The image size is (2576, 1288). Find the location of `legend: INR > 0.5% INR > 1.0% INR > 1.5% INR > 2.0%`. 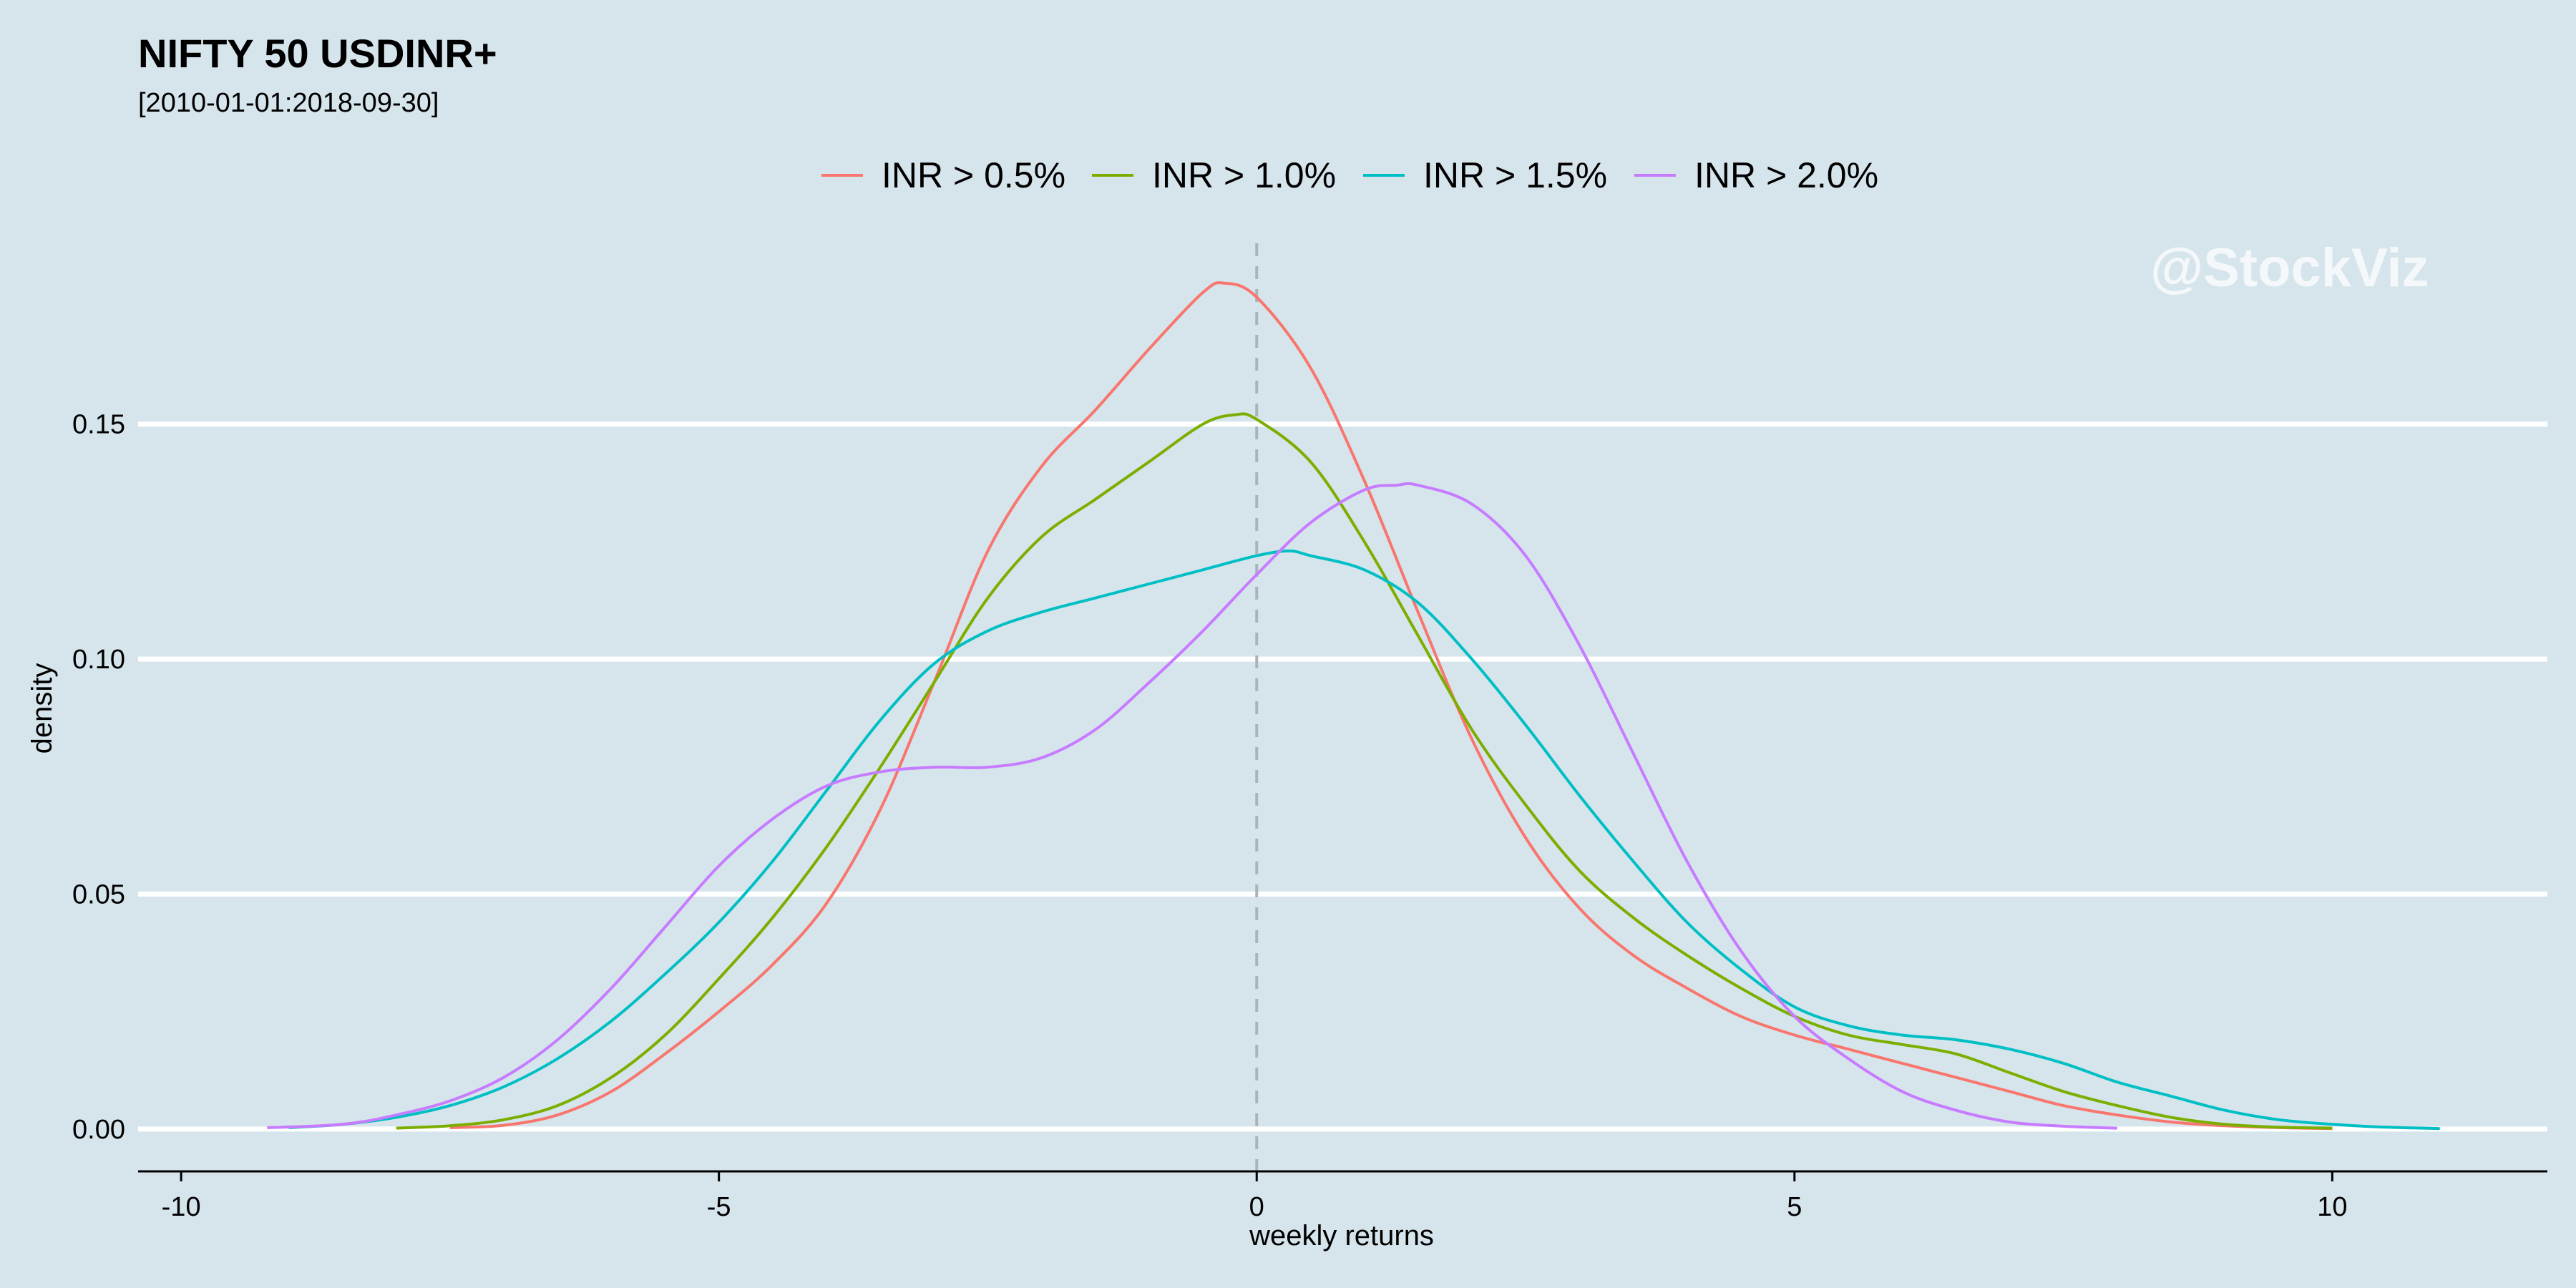

legend: INR > 0.5% INR > 1.0% INR > 1.5% INR > 2.0% is located at coordinates (1349, 175).